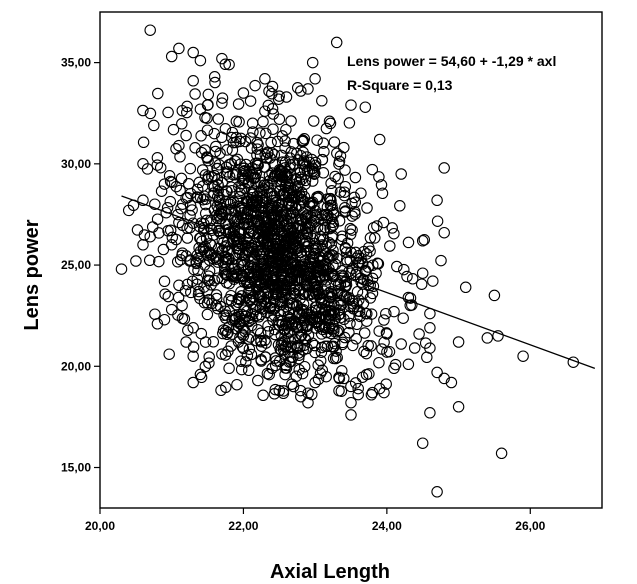  I want to click on y-axis-ticks: 15,00 20,00 25,00 30,00 35,00, so click(80, 265).